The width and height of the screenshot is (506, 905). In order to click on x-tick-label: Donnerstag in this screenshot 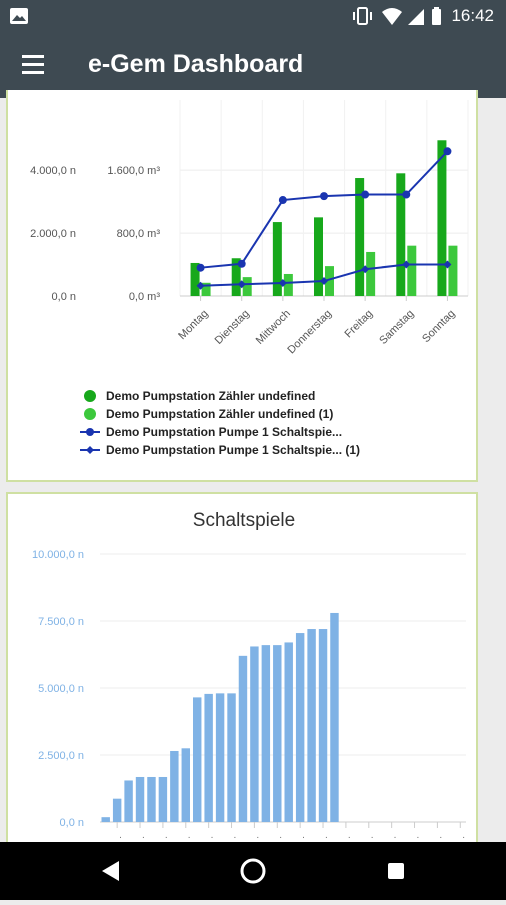, I will do `click(309, 332)`.